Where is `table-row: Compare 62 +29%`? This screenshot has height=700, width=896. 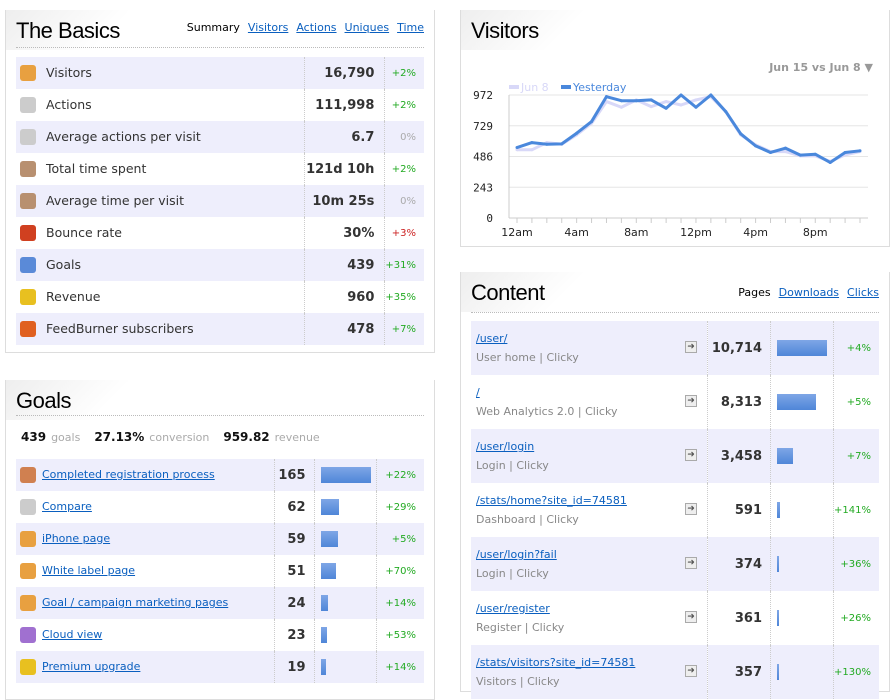
table-row: Compare 62 +29% is located at coordinates (220, 507).